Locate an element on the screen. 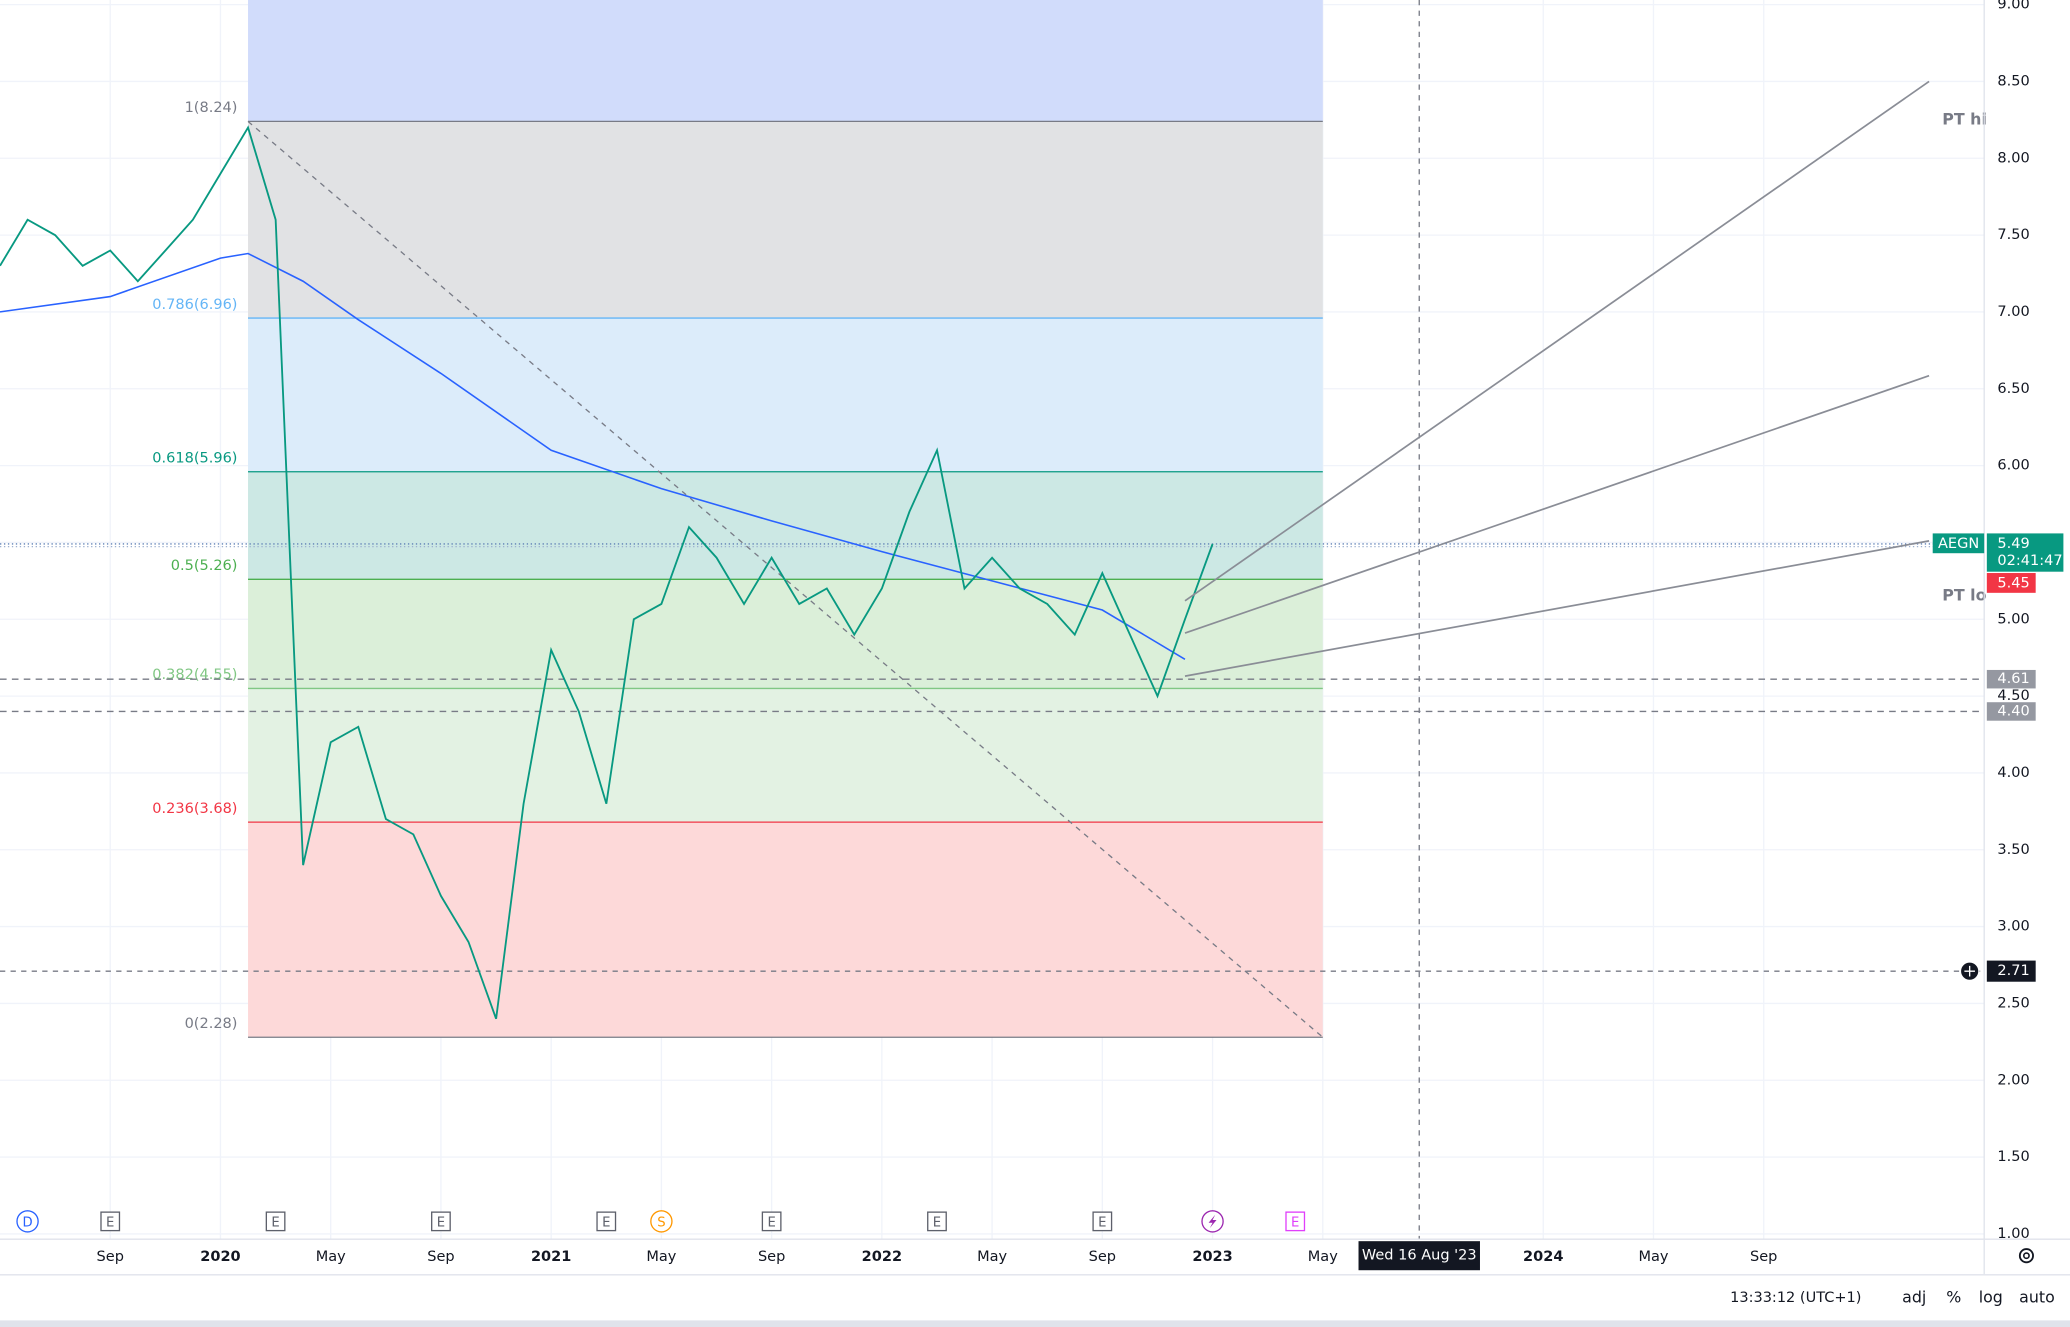 The width and height of the screenshot is (2070, 1327). price-tag-label: 4.40 is located at coordinates (2013, 711).